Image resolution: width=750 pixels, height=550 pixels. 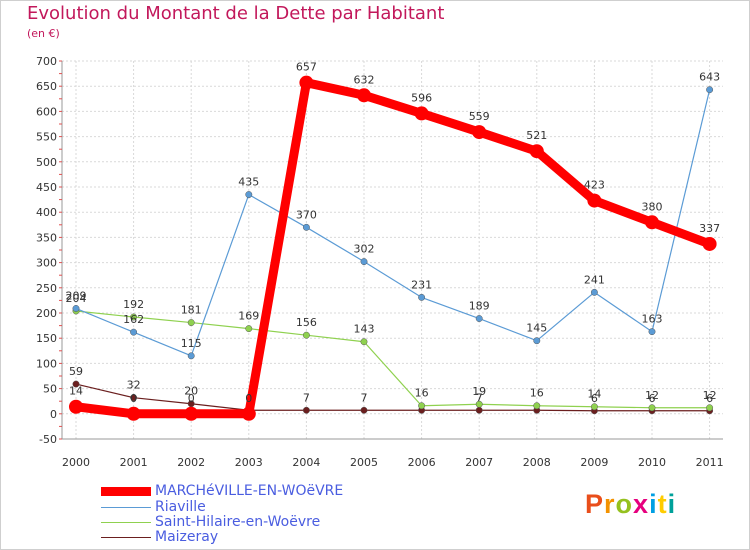 I want to click on y-tick-label: 50, so click(x=50, y=389).